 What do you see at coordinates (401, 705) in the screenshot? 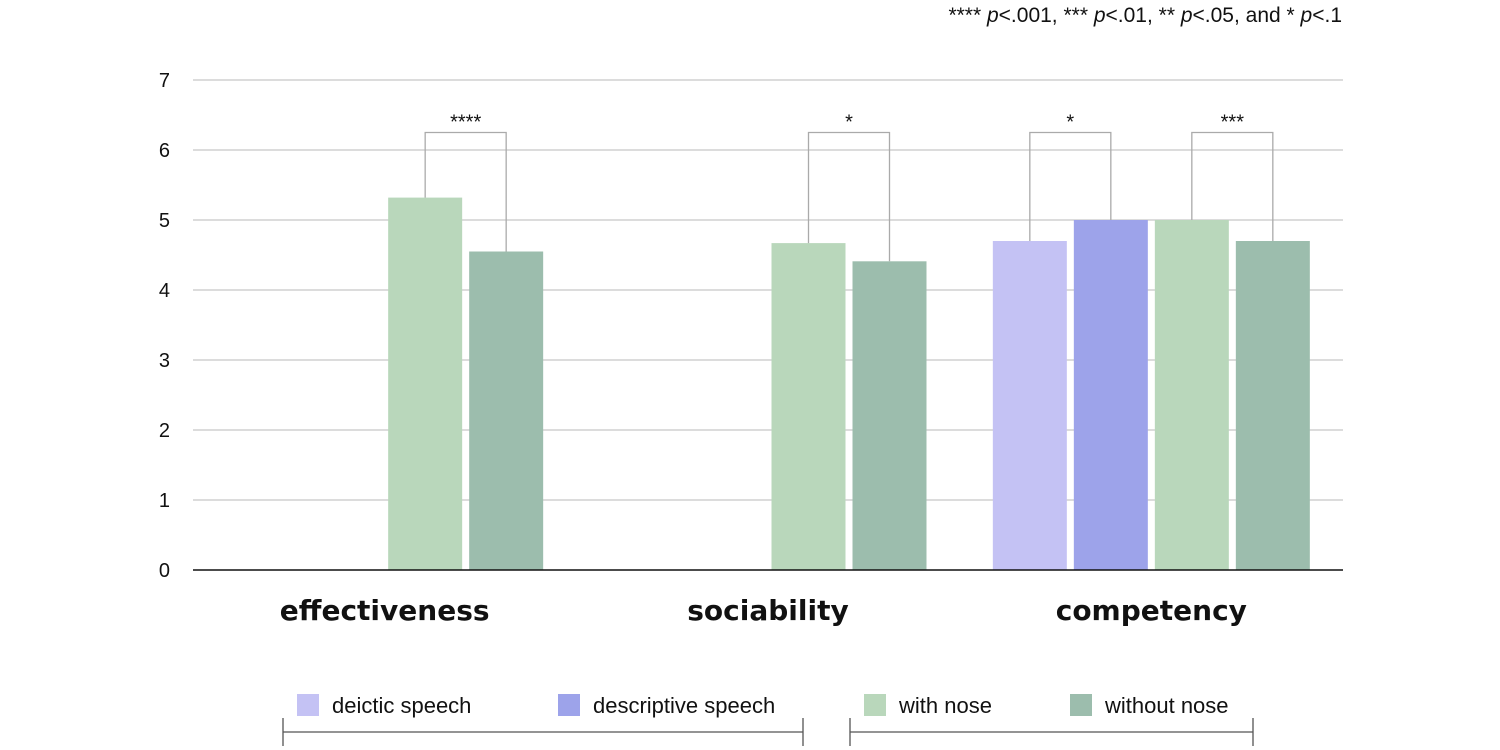
I see `legend-label: deictic speech` at bounding box center [401, 705].